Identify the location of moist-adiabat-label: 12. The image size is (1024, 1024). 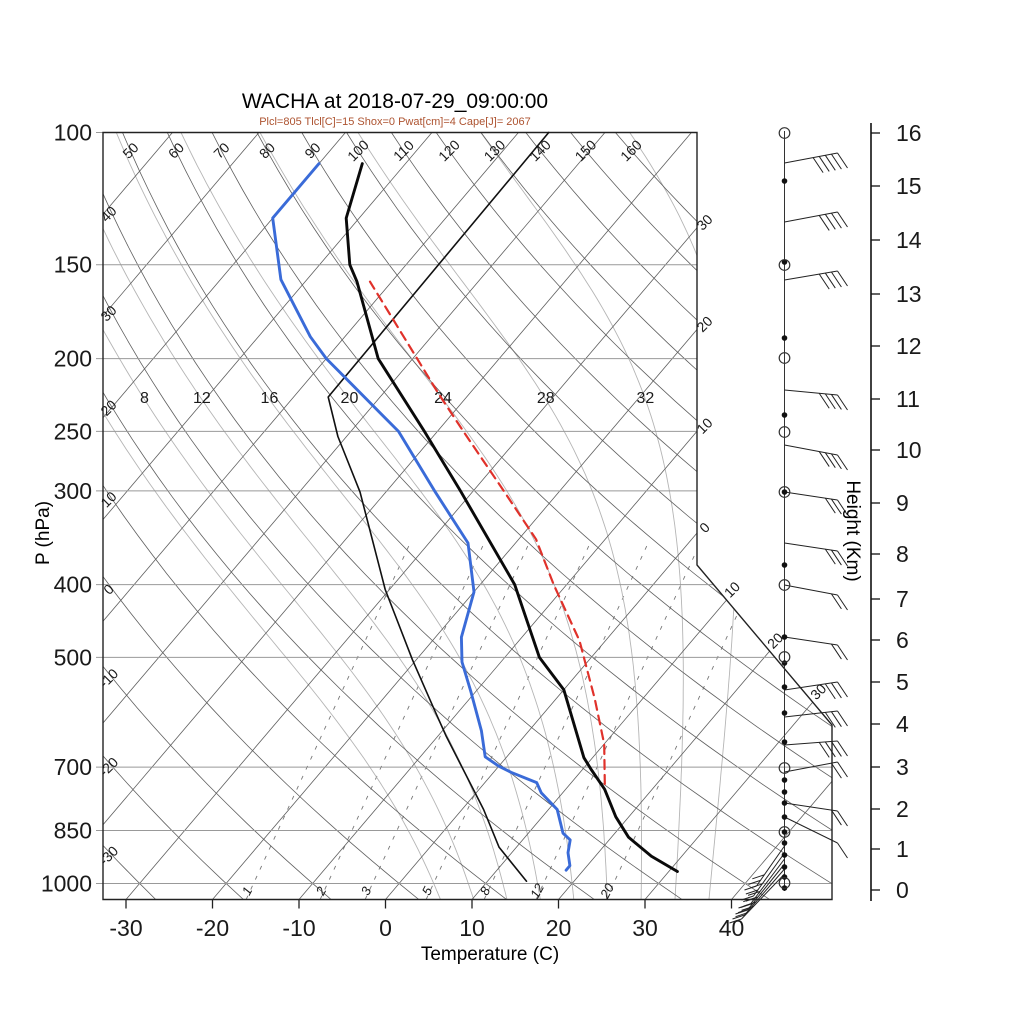
(202, 398).